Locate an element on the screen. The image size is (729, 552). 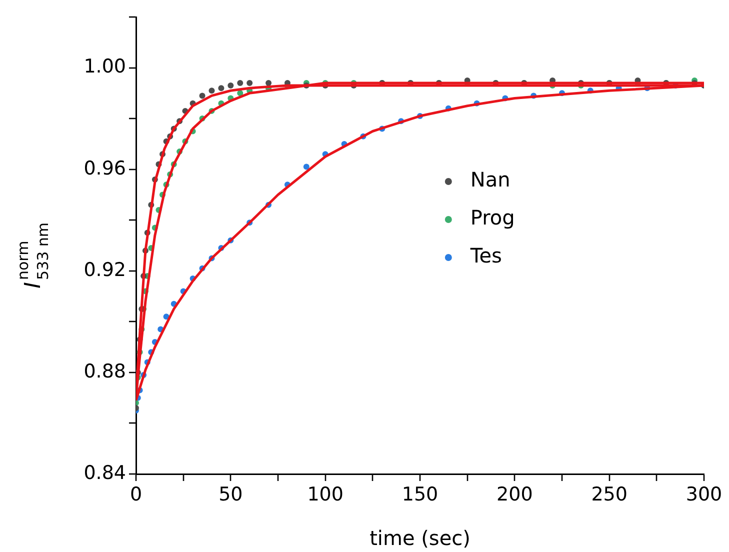
x-tick-label: 200 is located at coordinates (514, 494).